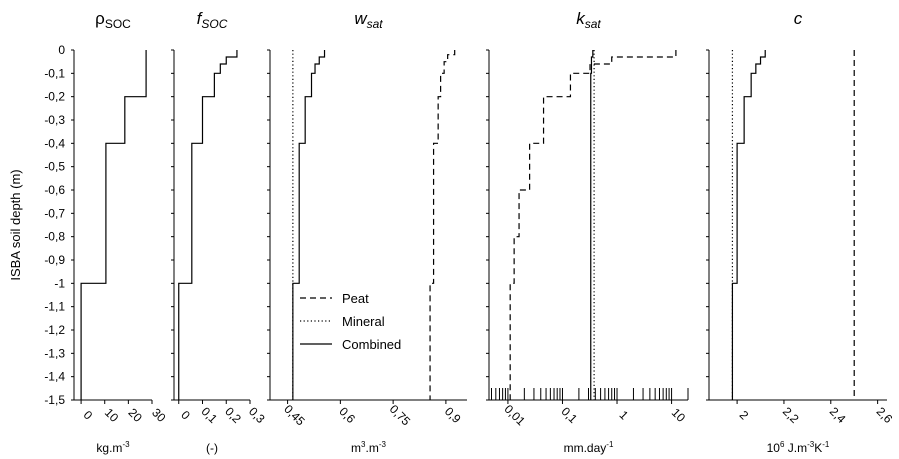  I want to click on y-tick-label: -0,7, so click(54, 213).